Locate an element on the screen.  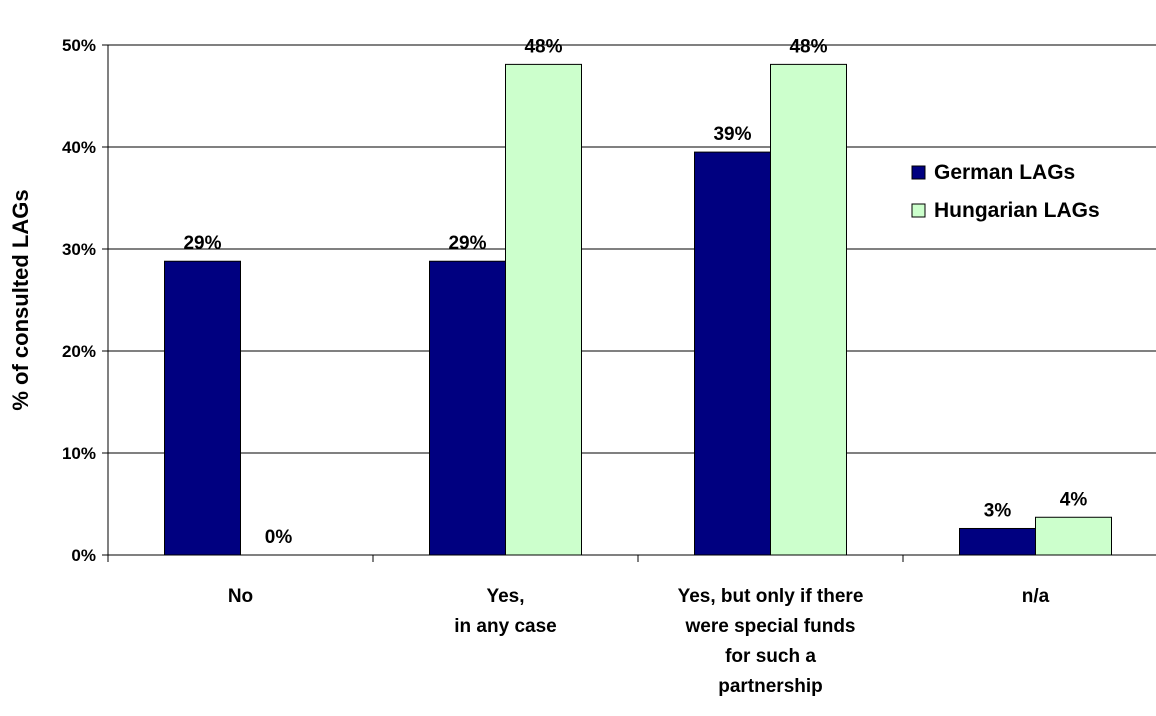
x-category-label-line: Yes, is located at coordinates (505, 596).